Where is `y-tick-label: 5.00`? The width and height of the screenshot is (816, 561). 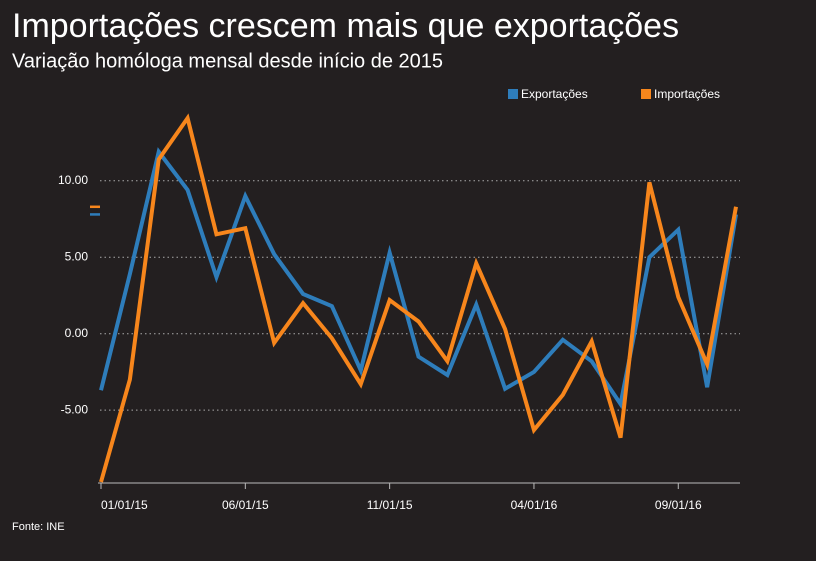
y-tick-label: 5.00 is located at coordinates (77, 256).